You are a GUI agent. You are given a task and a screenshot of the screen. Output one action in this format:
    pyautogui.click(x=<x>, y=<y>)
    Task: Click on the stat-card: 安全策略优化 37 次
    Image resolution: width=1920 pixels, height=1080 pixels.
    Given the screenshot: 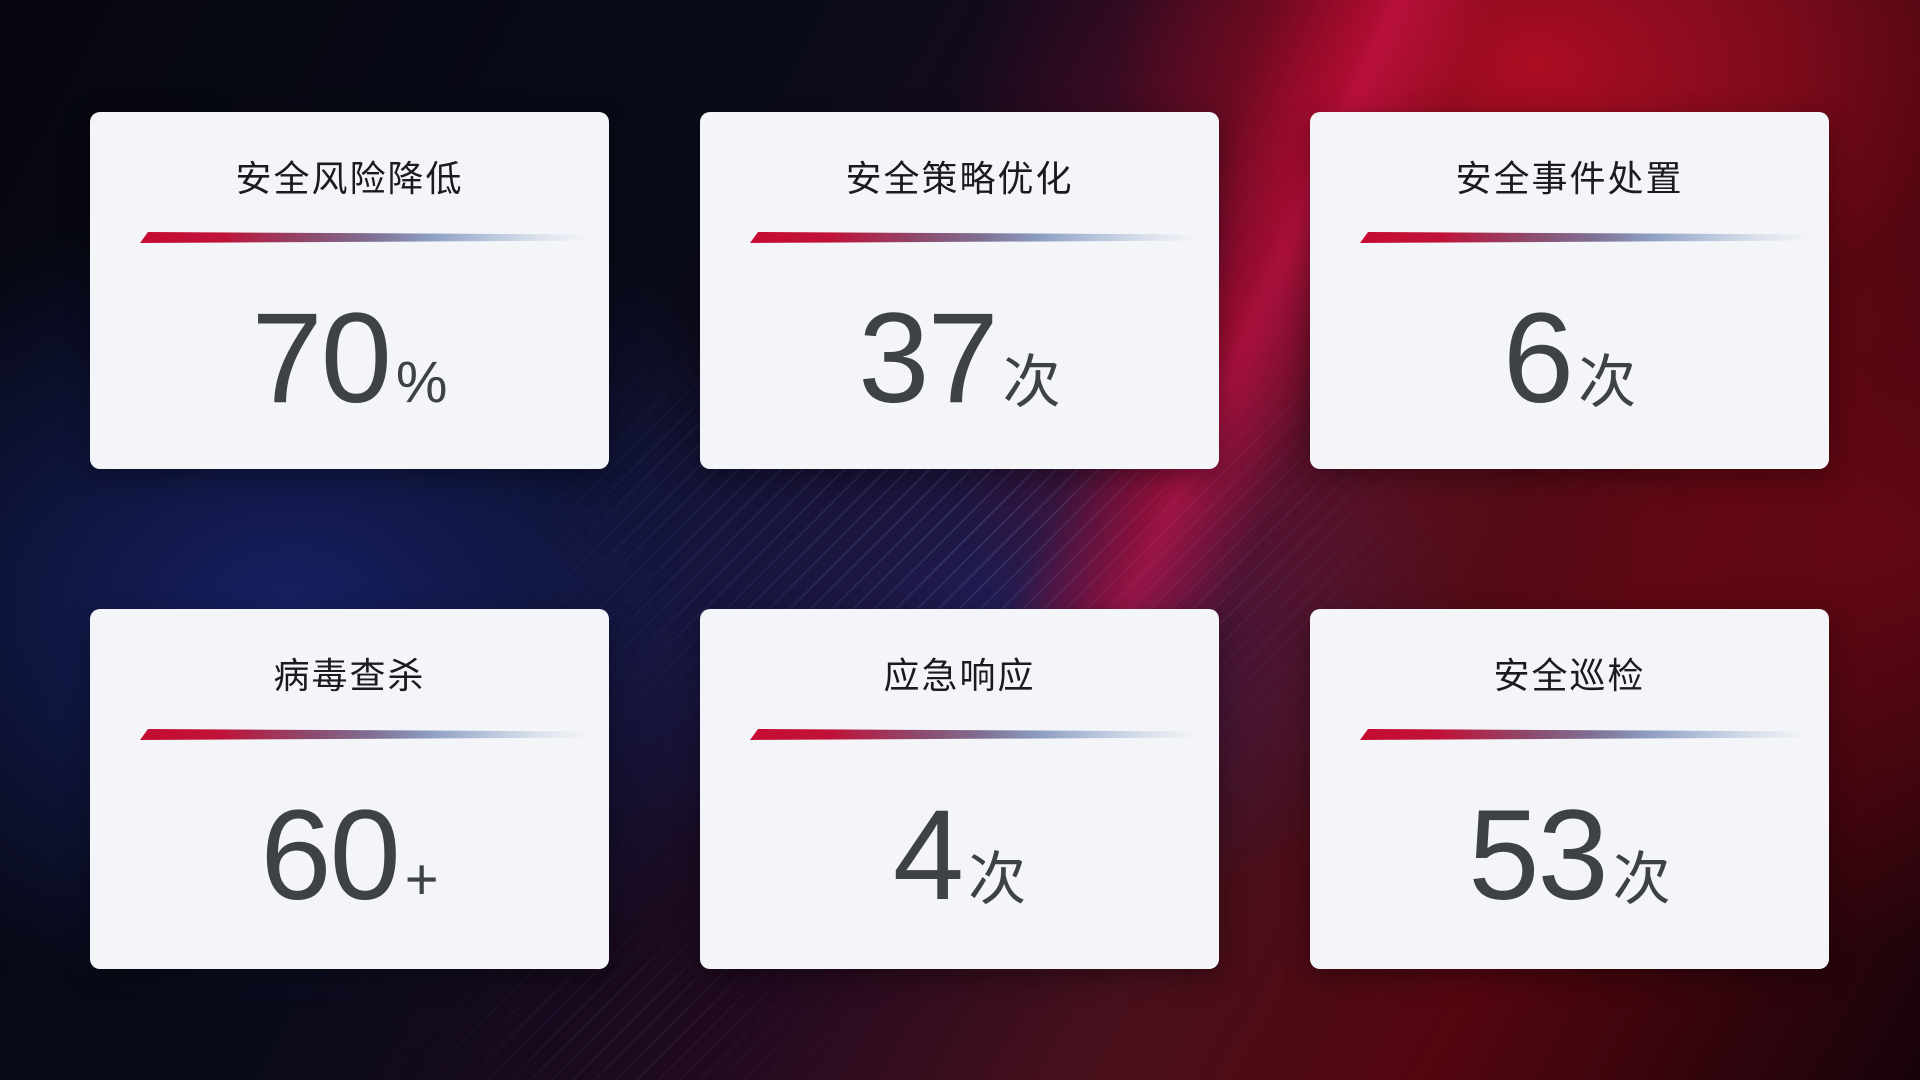 What is the action you would take?
    pyautogui.click(x=959, y=290)
    